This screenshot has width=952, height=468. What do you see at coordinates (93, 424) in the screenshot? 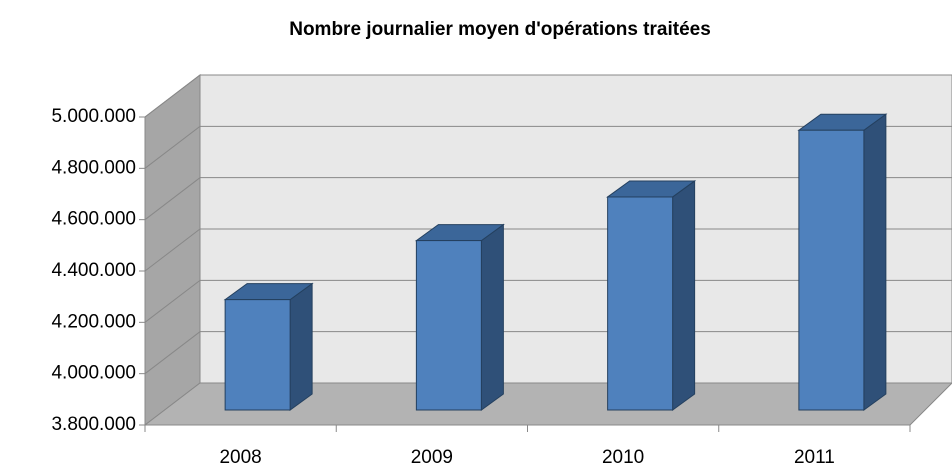
I see `y-tick-label: 3.800.000` at bounding box center [93, 424].